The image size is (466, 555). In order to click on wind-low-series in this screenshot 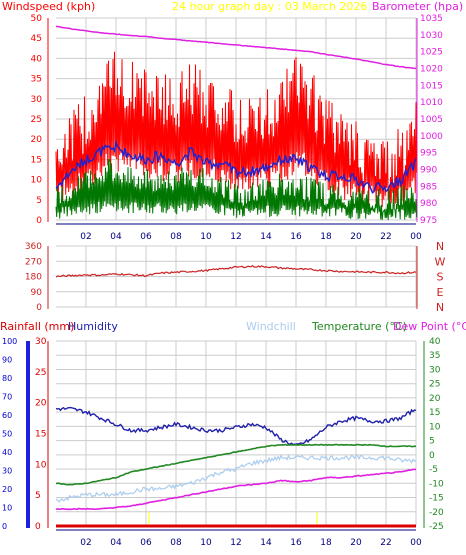, I will do `click(236, 190)`.